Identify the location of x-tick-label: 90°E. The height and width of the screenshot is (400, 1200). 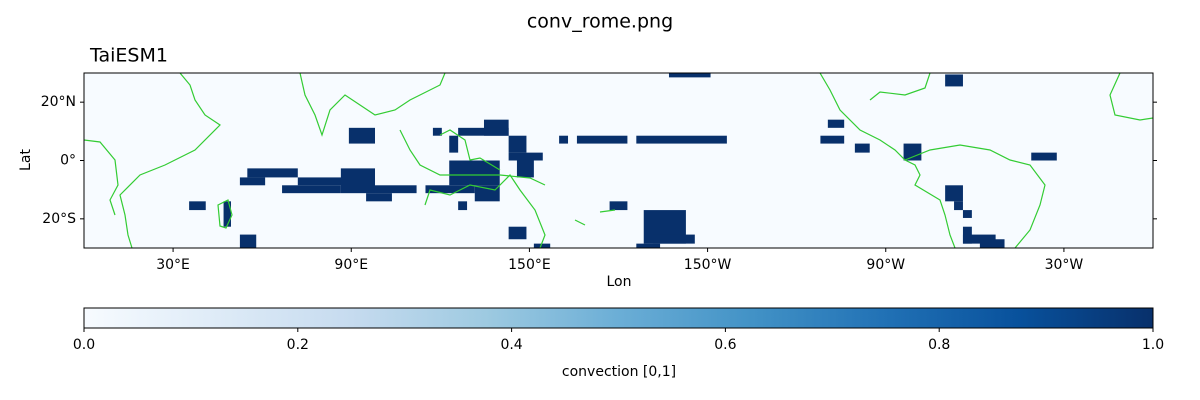
(351, 265).